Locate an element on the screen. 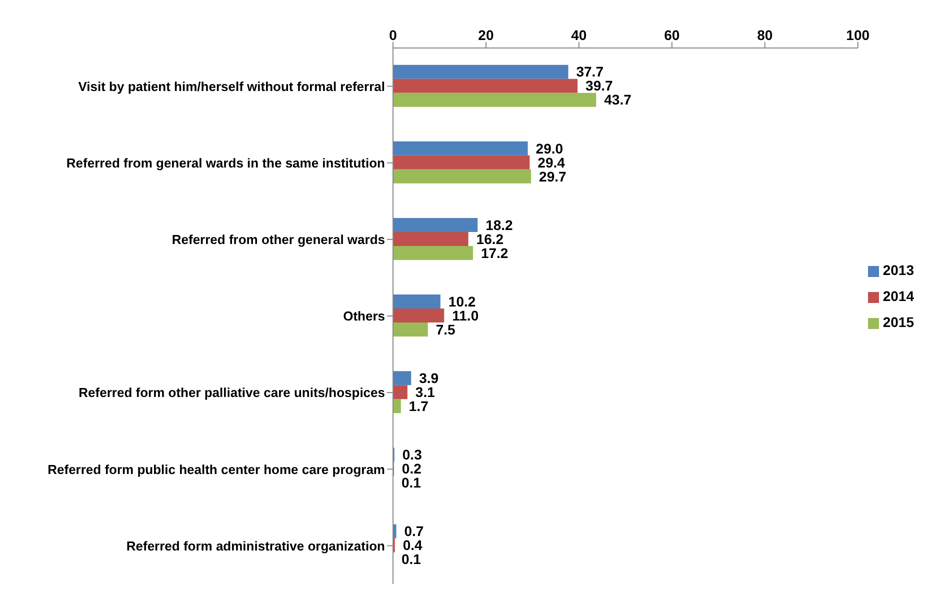  data-label: 0.7 is located at coordinates (414, 531).